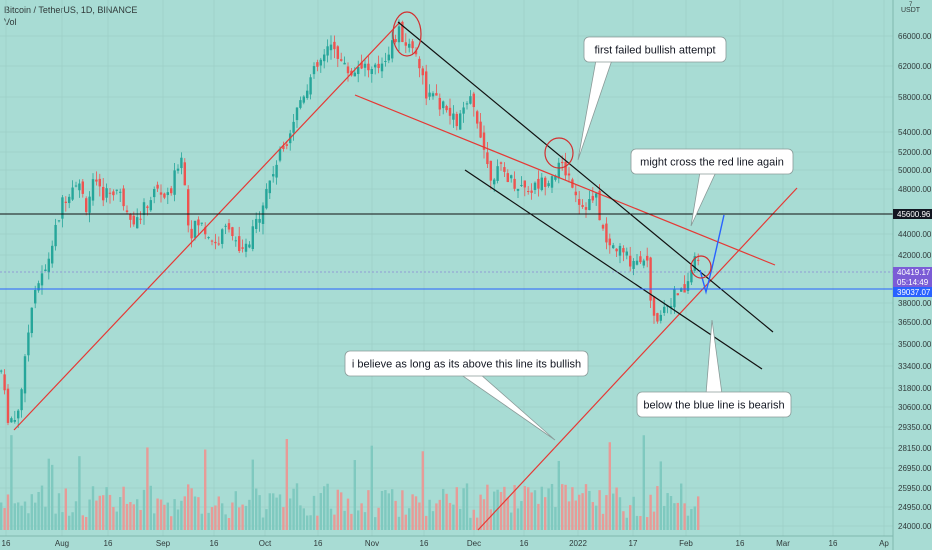  What do you see at coordinates (714, 368) in the screenshot?
I see `callout-blue-bearish: below the blue line is bearish` at bounding box center [714, 368].